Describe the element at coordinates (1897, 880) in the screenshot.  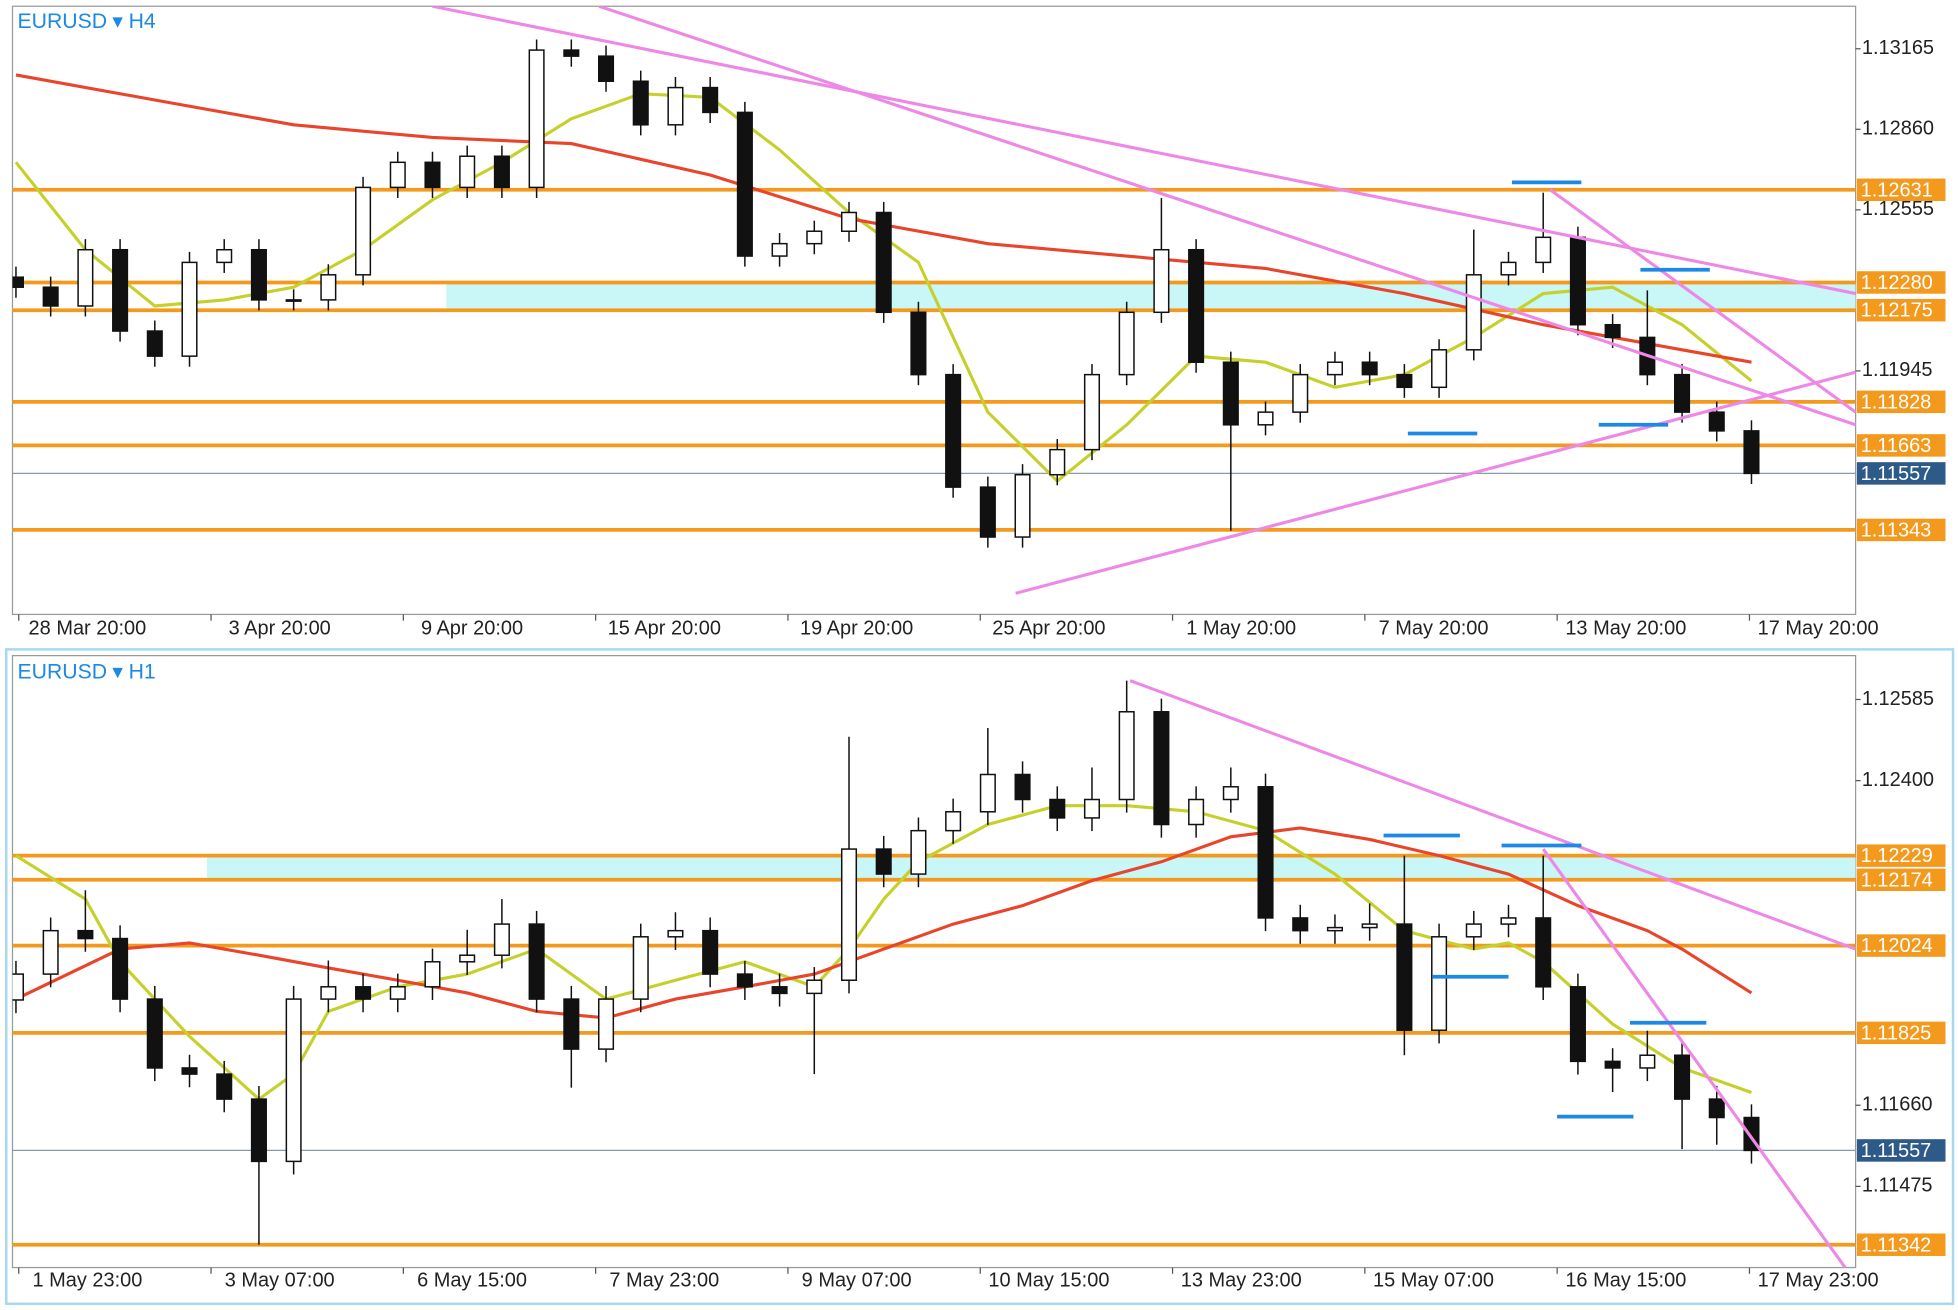
I see `level-label: 1.12174` at that location.